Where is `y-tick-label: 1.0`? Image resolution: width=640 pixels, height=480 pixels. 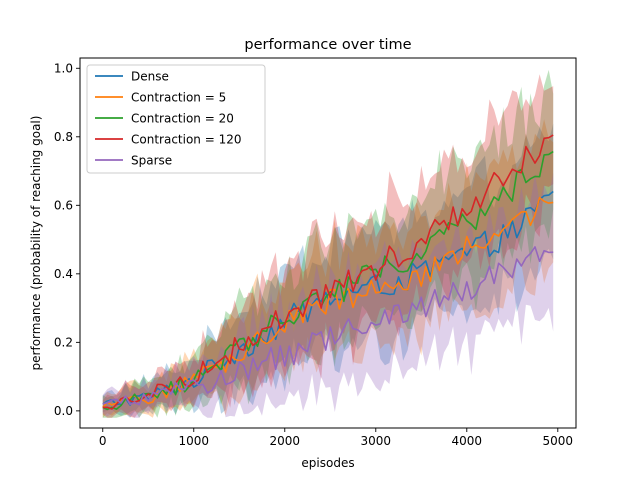
y-tick-label: 1.0 is located at coordinates (63, 68).